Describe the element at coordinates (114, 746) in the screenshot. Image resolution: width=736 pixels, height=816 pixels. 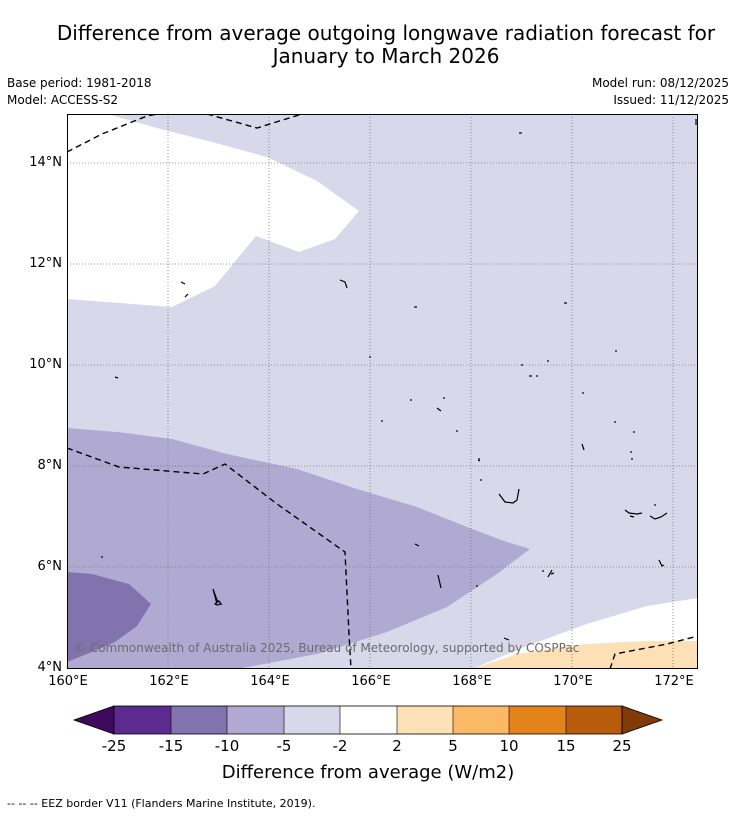
I see `colorbar-tick: -25` at that location.